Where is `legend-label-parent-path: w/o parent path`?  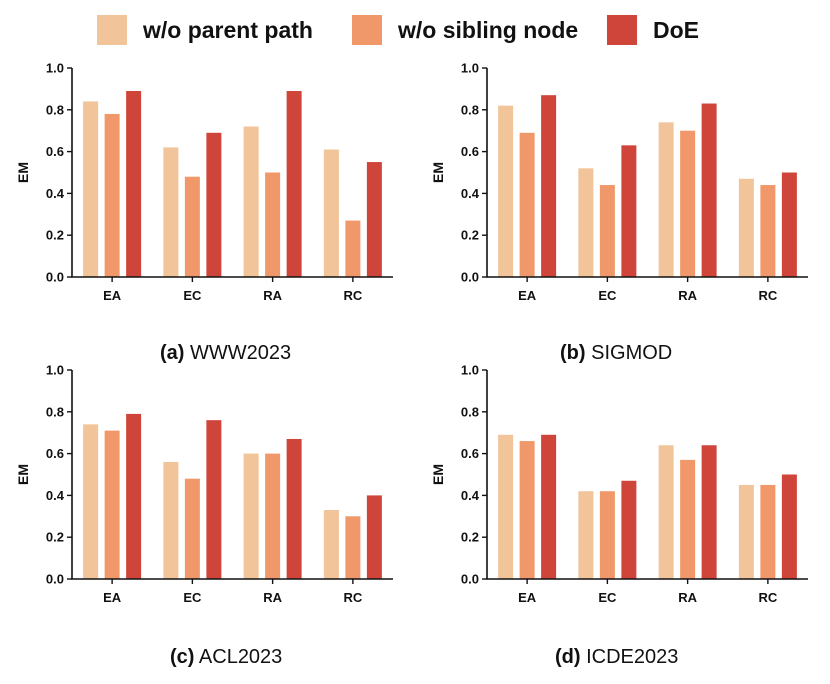
legend-label-parent-path: w/o parent path is located at coordinates (228, 29).